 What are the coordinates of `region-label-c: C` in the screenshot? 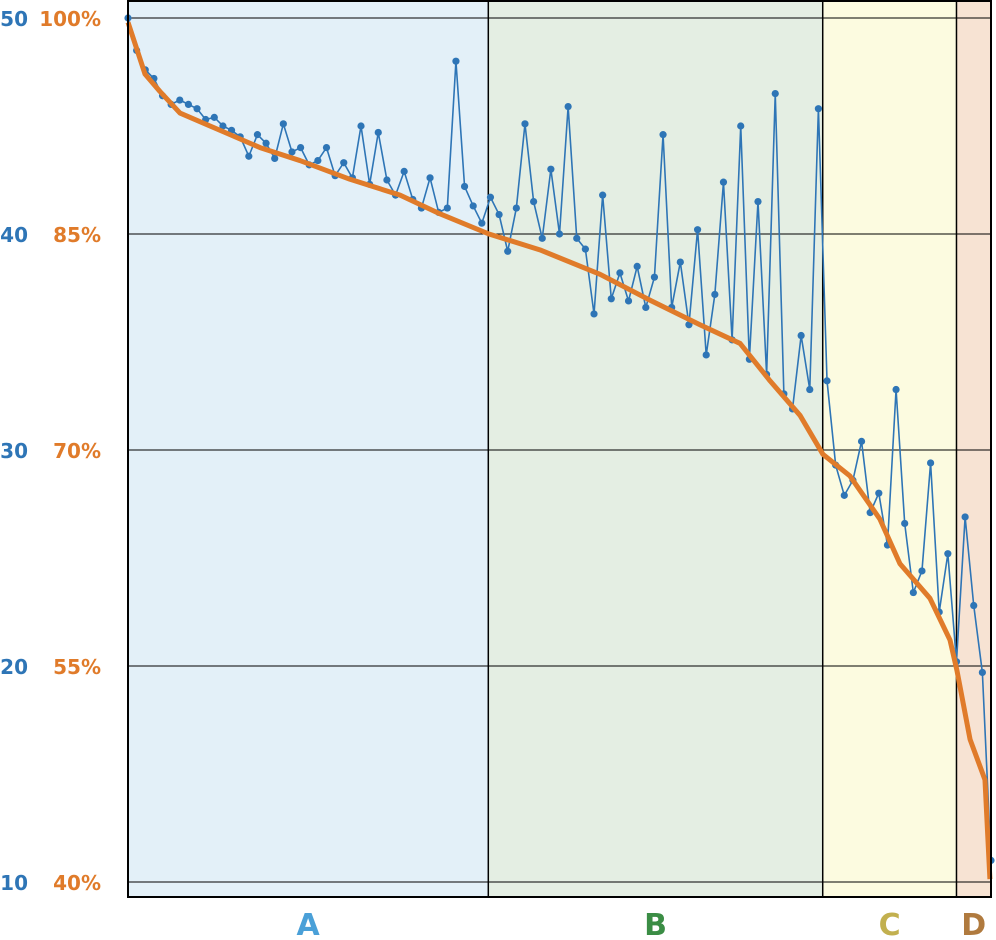 It's located at (890, 924).